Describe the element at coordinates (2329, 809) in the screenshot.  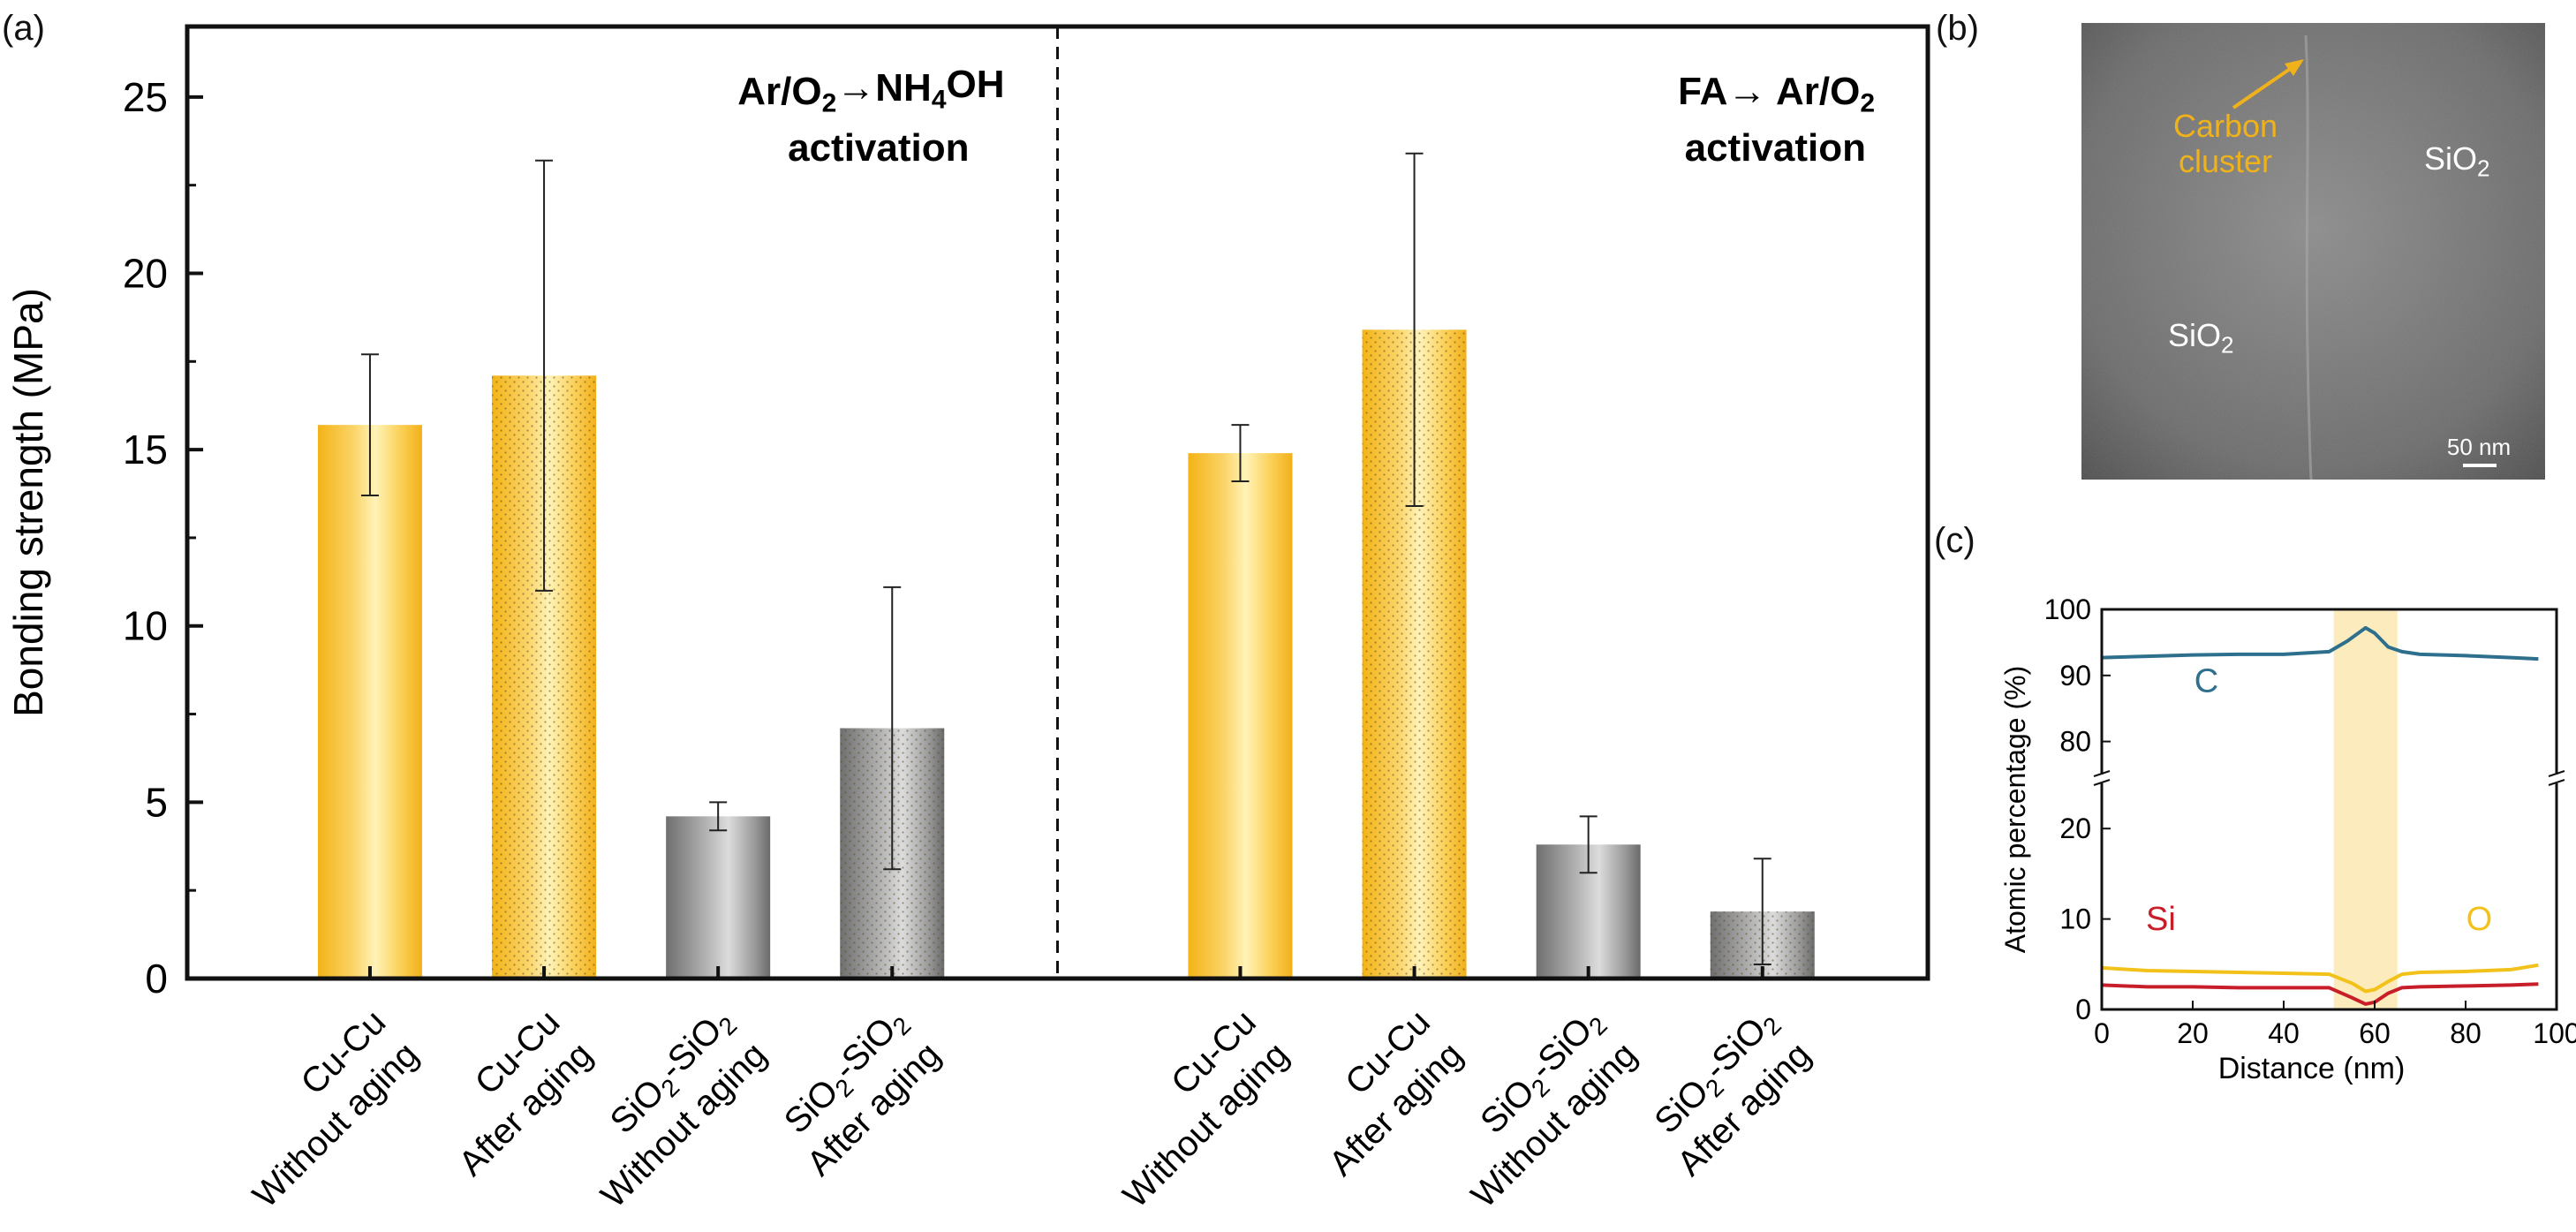
I see `plot-frame` at that location.